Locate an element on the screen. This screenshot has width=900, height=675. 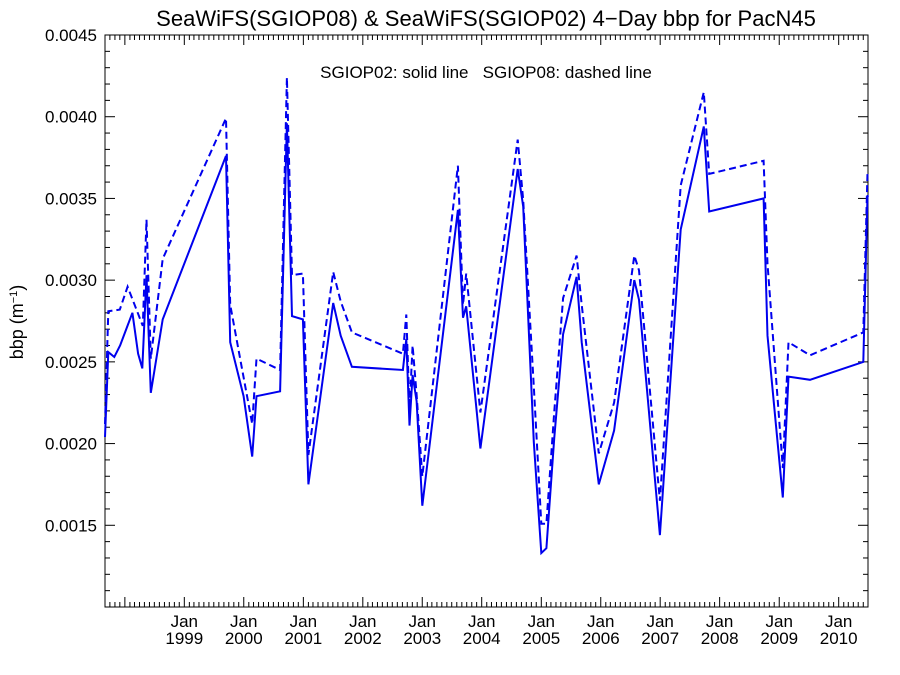
y-tick-label: 0.0020 is located at coordinates (71, 444).